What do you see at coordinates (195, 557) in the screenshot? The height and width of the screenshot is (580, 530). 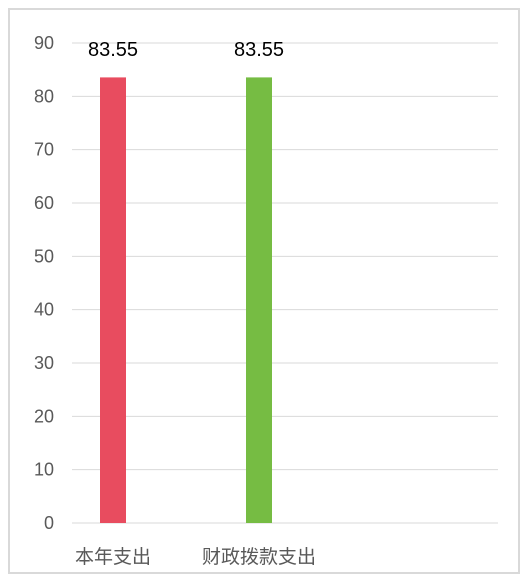 I see `category-labels: 本年支出 财政拨款支出` at bounding box center [195, 557].